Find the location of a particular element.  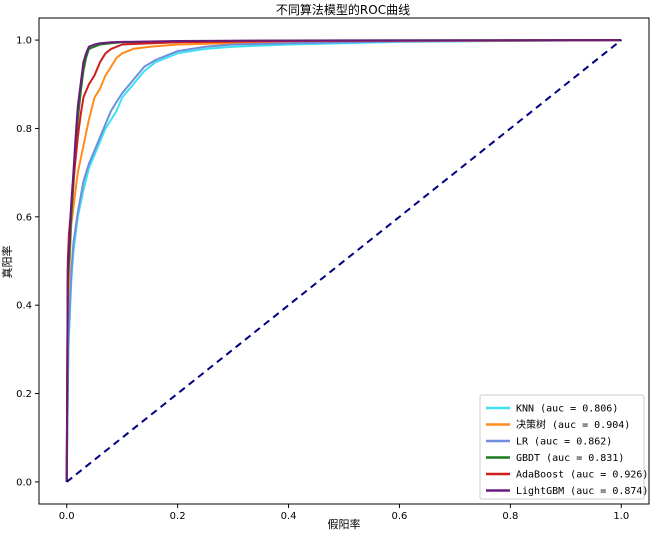

legend-label-0: KNN (auc = 0.806) is located at coordinates (567, 409).